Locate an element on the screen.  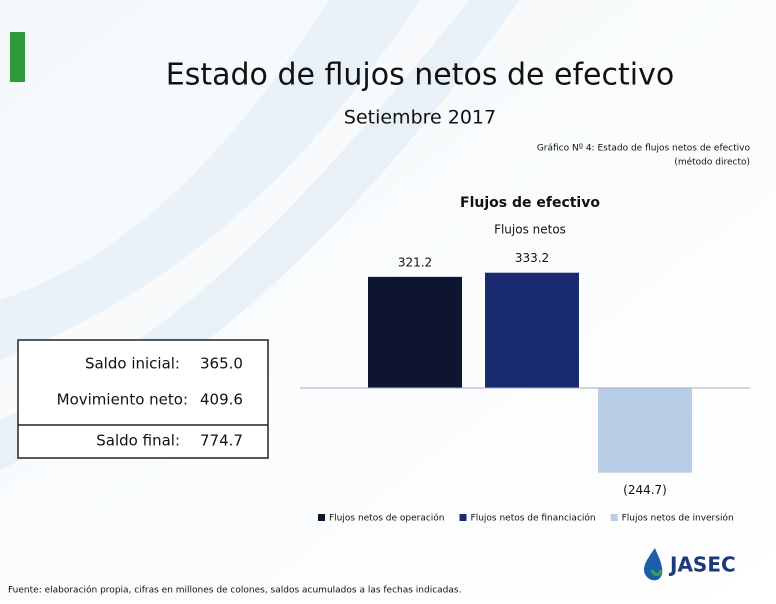
value-label: (244.7) is located at coordinates (645, 490).